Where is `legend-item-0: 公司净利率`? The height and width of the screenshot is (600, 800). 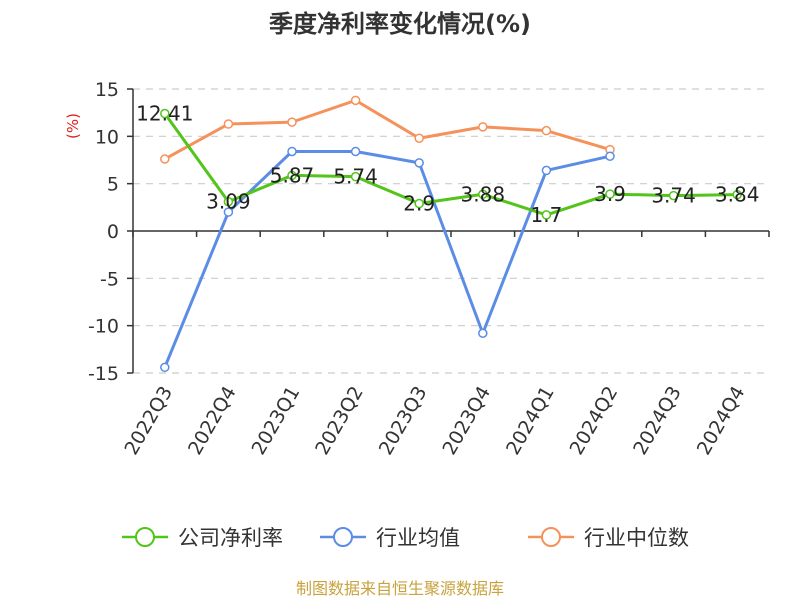 legend-item-0: 公司净利率 is located at coordinates (202, 538).